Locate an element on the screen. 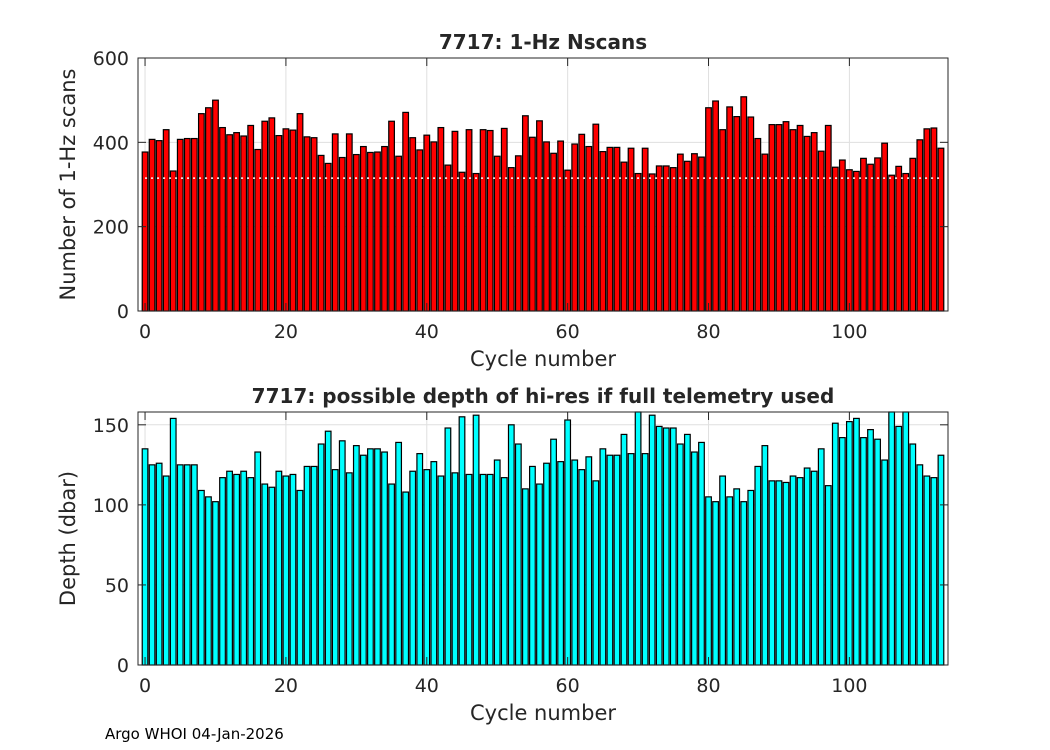 The image size is (1050, 750). y-tick-label: 0 is located at coordinates (123, 666).